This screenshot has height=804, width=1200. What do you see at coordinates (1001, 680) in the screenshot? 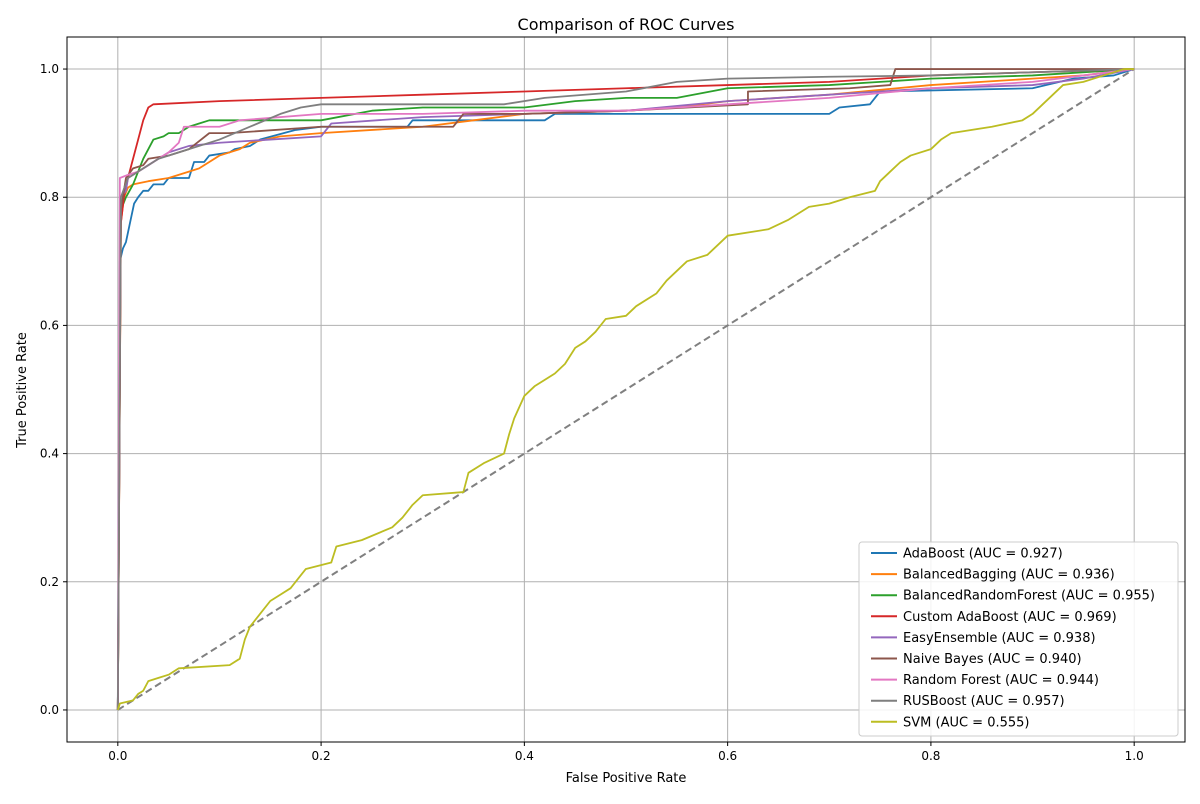
I see `legend-entry-6: Random Forest (AUC = 0.944)` at bounding box center [1001, 680].